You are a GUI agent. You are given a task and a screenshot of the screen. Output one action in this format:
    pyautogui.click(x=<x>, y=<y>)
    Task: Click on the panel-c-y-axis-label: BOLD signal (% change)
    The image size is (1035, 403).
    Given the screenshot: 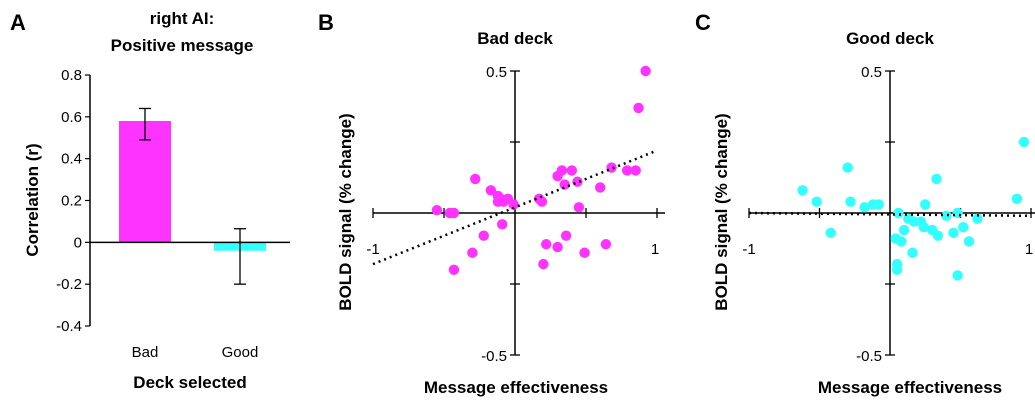 What is the action you would take?
    pyautogui.click(x=721, y=211)
    